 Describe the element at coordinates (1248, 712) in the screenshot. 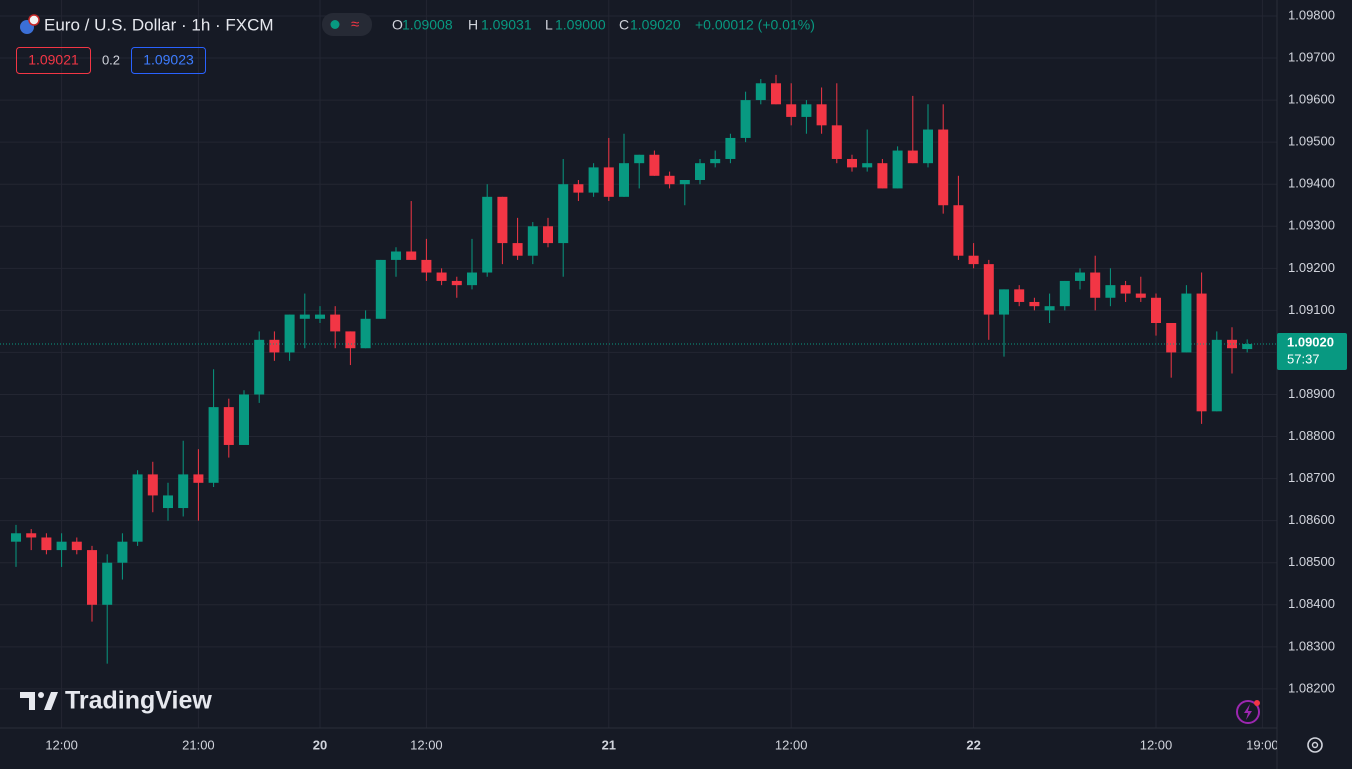

I see `lightning-icon` at that location.